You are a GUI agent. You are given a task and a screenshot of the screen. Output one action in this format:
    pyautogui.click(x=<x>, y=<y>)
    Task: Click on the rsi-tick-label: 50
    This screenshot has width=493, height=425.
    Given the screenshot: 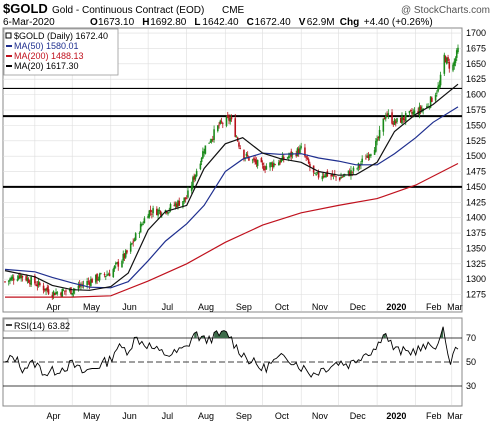 What is the action you would take?
    pyautogui.click(x=471, y=362)
    